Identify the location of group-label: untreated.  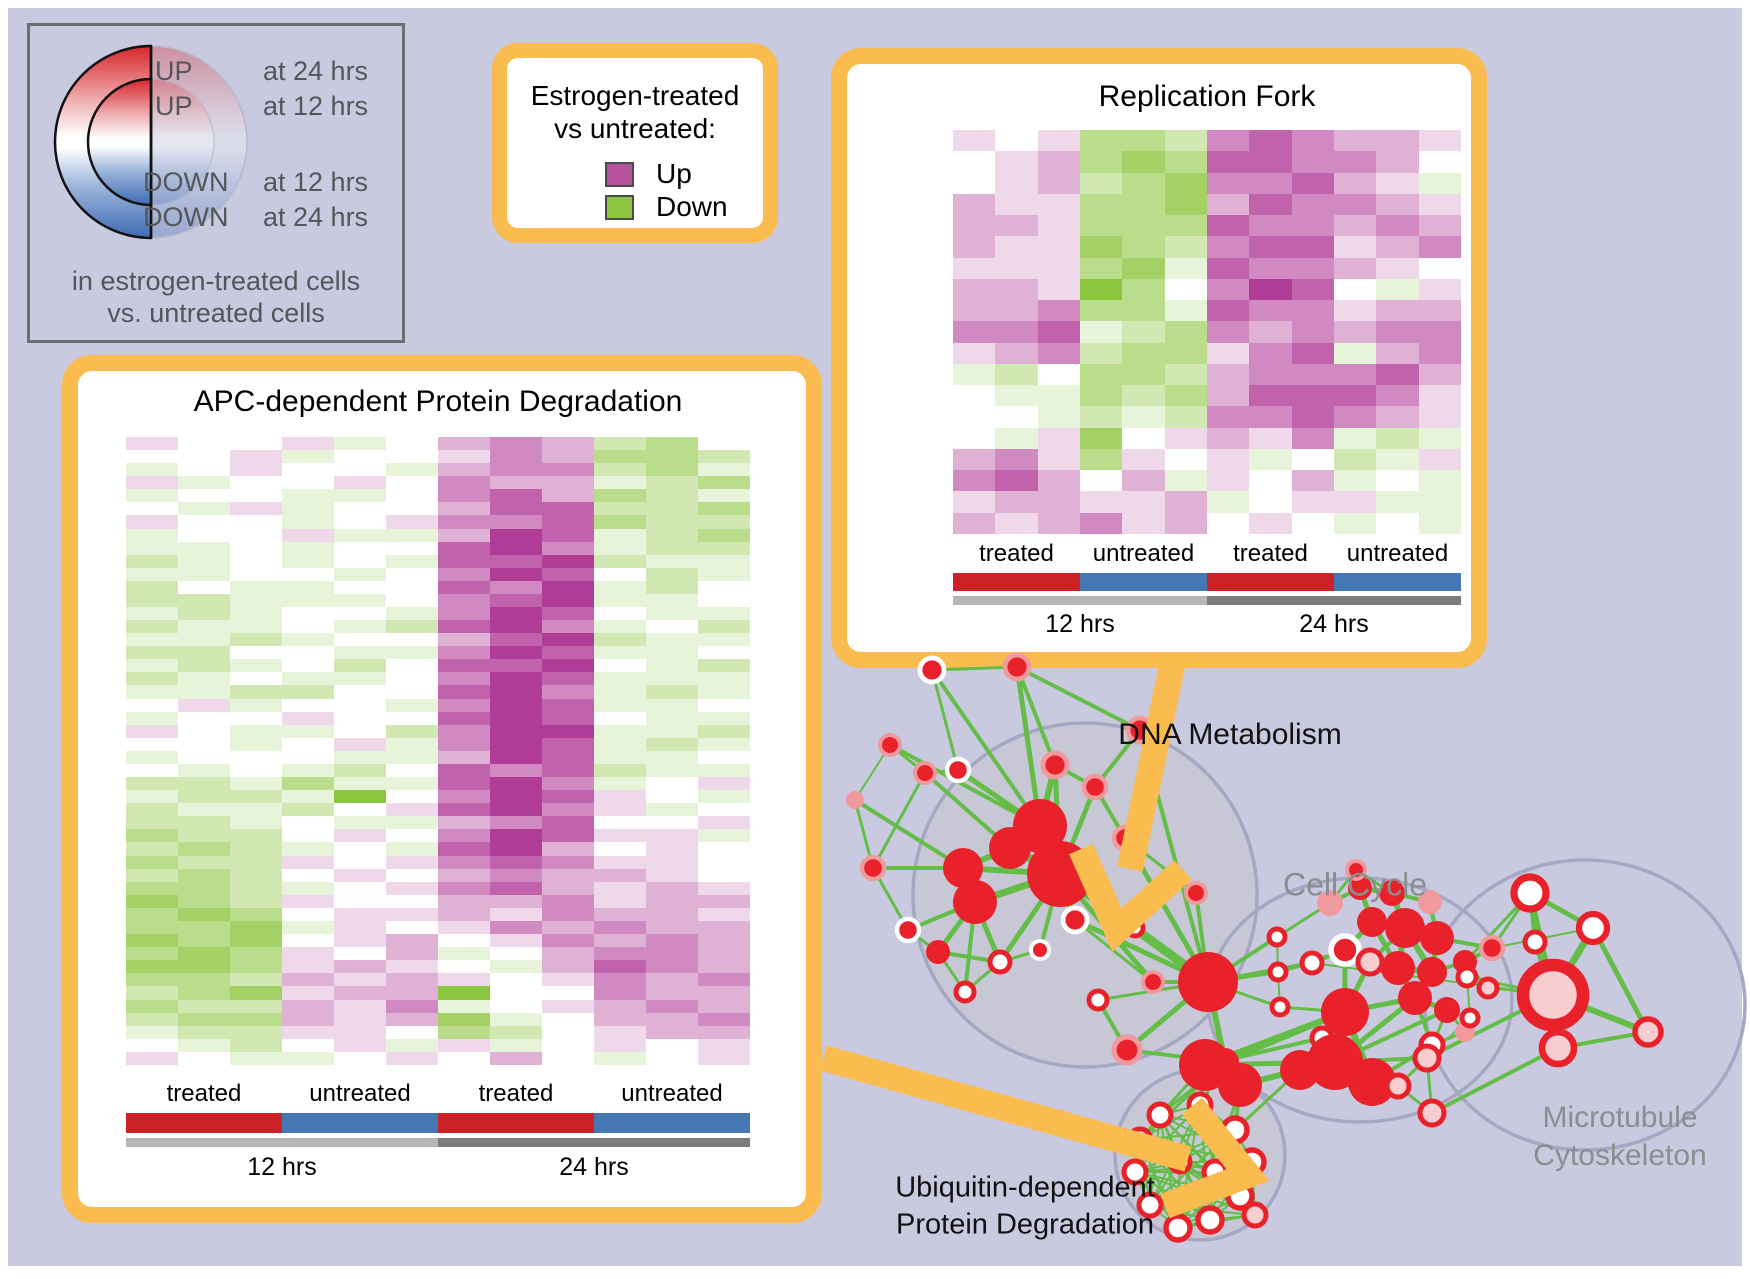
(1397, 553).